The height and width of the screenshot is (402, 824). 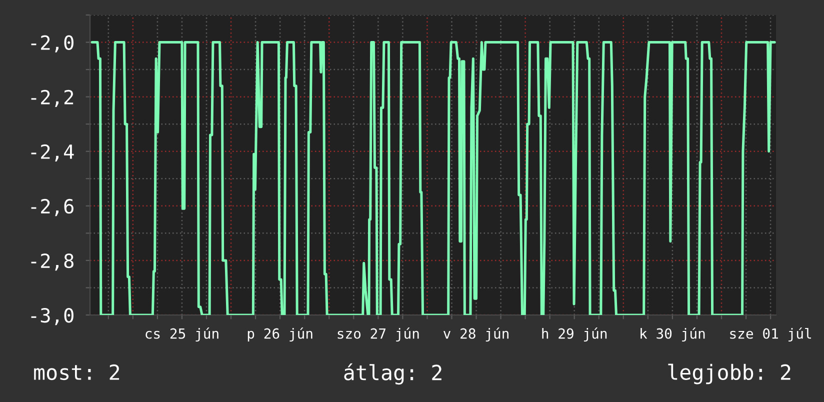 I want to click on x-tick-label: sze 01 júl, so click(x=771, y=335).